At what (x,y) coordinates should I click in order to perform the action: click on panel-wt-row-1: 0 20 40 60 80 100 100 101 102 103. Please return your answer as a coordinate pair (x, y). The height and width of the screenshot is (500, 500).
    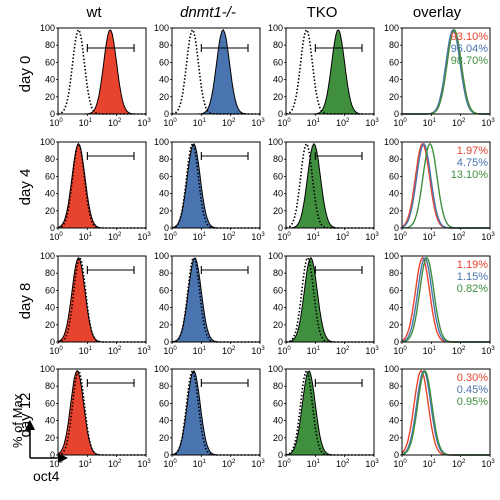
    Looking at the image, I should click on (95, 189).